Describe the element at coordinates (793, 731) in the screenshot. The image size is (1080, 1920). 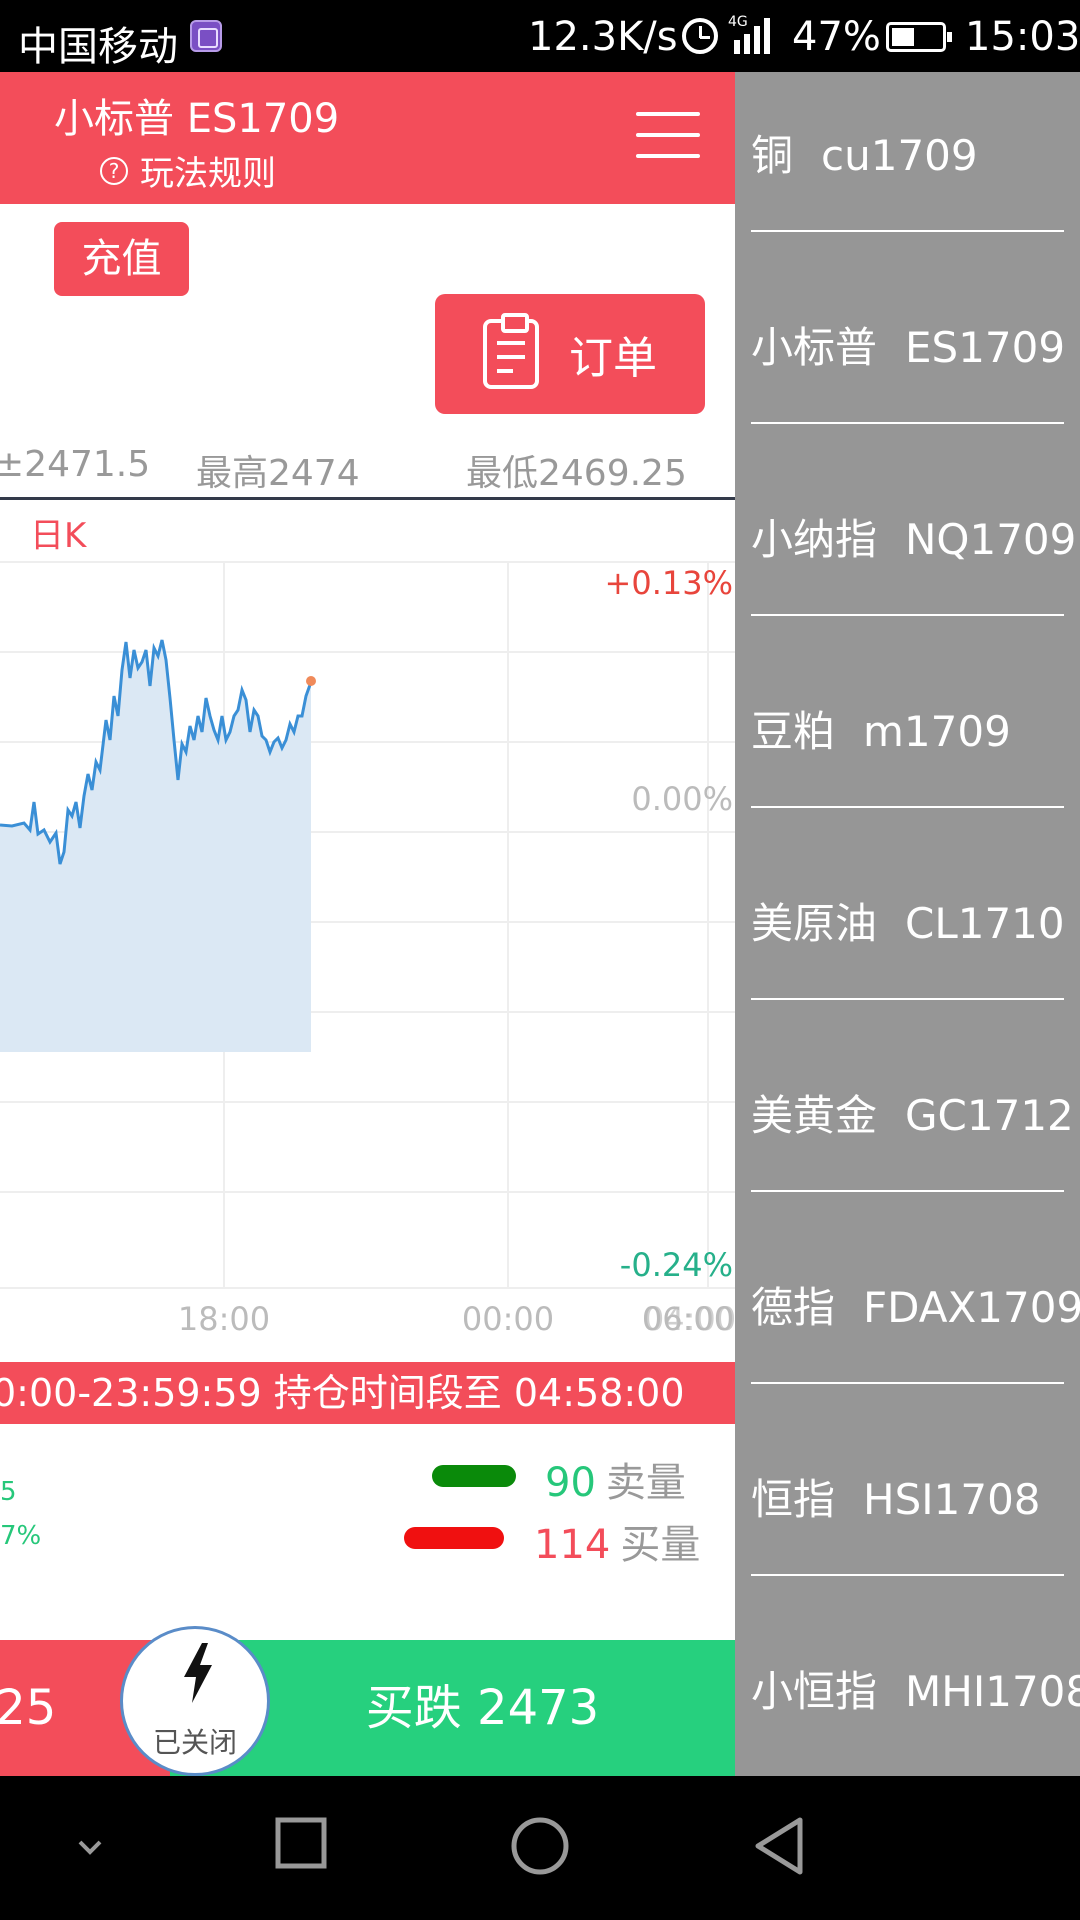
I see `drawer-item-name: 豆粕` at that location.